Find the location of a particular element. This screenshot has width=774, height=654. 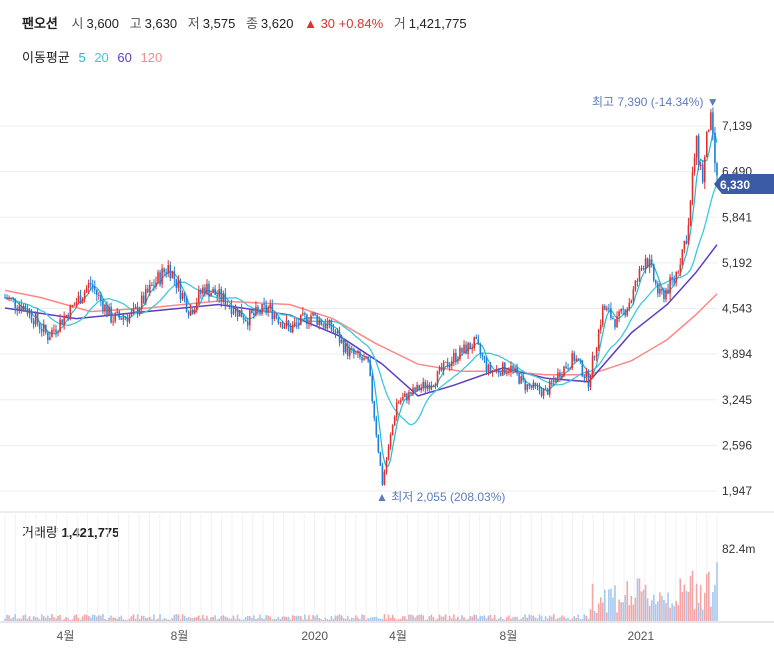

volume-legend-value: 1,421,775 is located at coordinates (90, 532).